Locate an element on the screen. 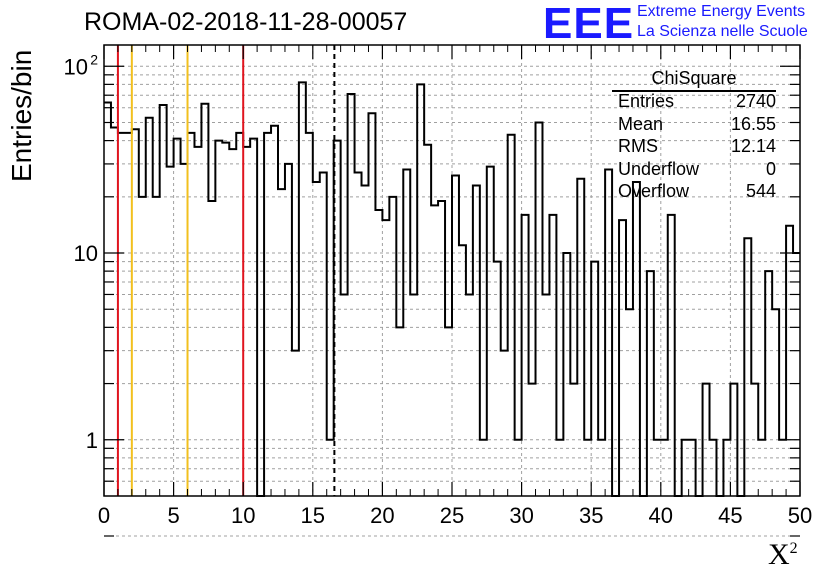 The height and width of the screenshot is (572, 836). x-tick-label: 40 is located at coordinates (661, 515).